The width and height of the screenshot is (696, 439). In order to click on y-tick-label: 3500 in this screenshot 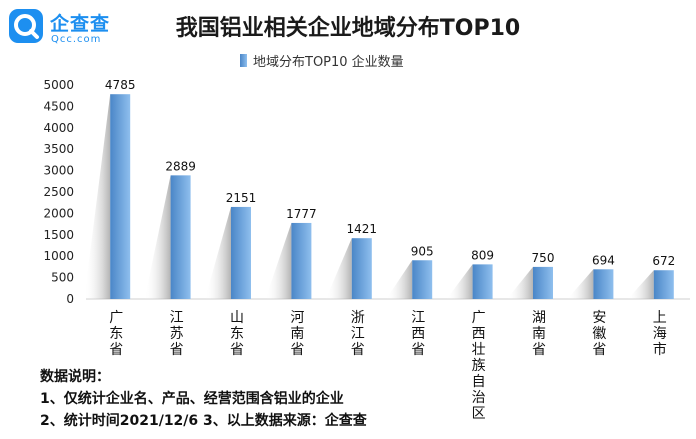, I will do `click(58, 149)`.